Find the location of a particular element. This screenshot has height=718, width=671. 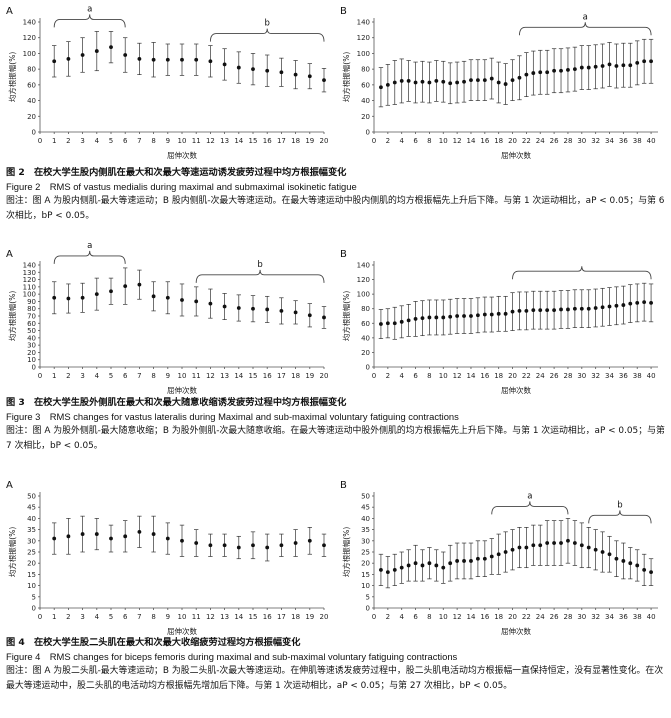

significance-label: a is located at coordinates (89, 246).